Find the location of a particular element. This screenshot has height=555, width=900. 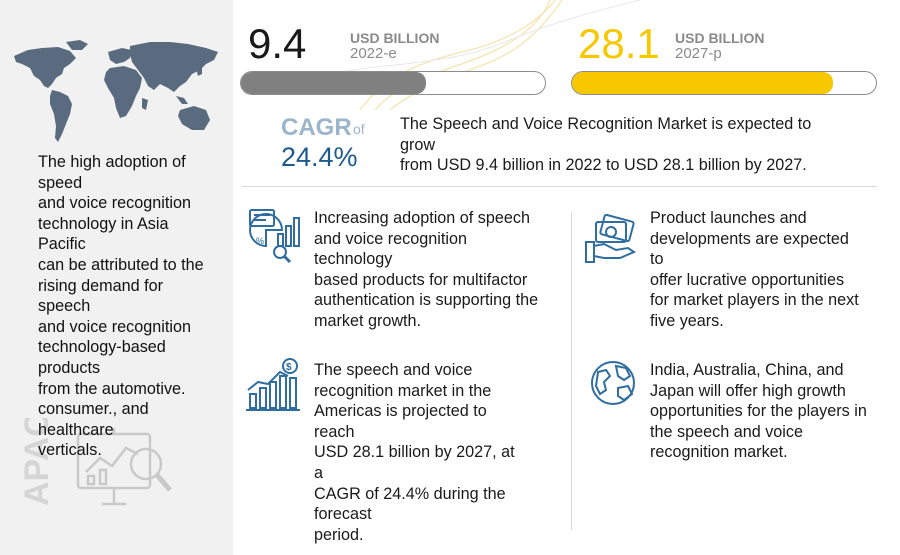

metric-2027-bar is located at coordinates (724, 83).